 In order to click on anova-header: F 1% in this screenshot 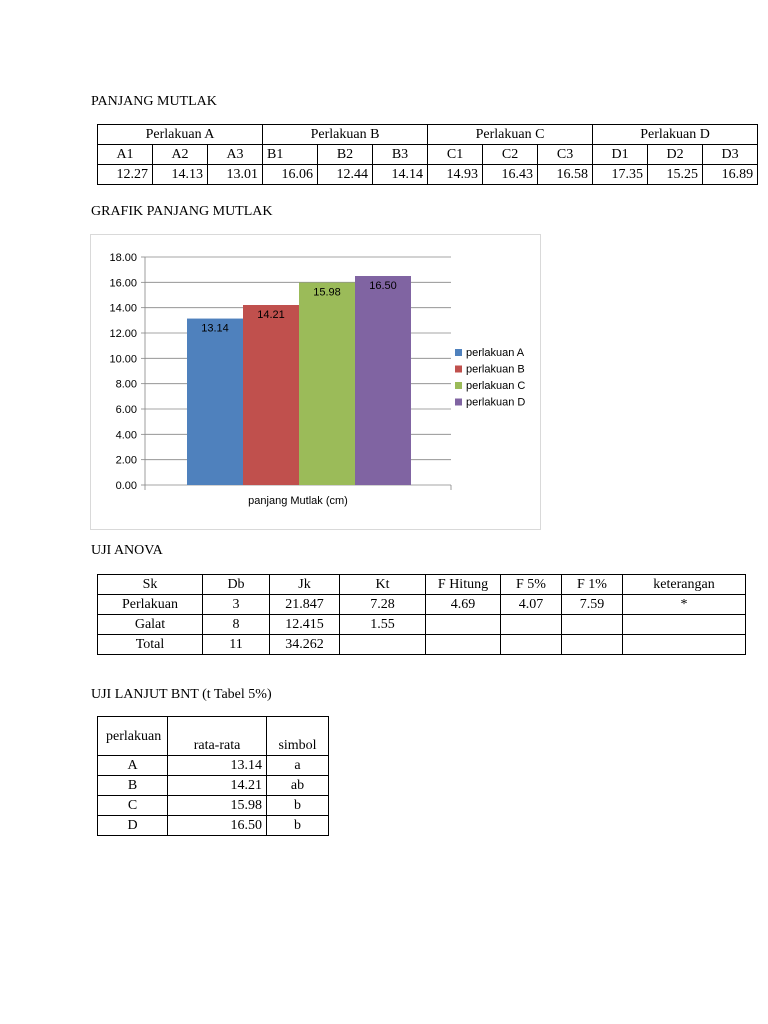, I will do `click(592, 584)`.